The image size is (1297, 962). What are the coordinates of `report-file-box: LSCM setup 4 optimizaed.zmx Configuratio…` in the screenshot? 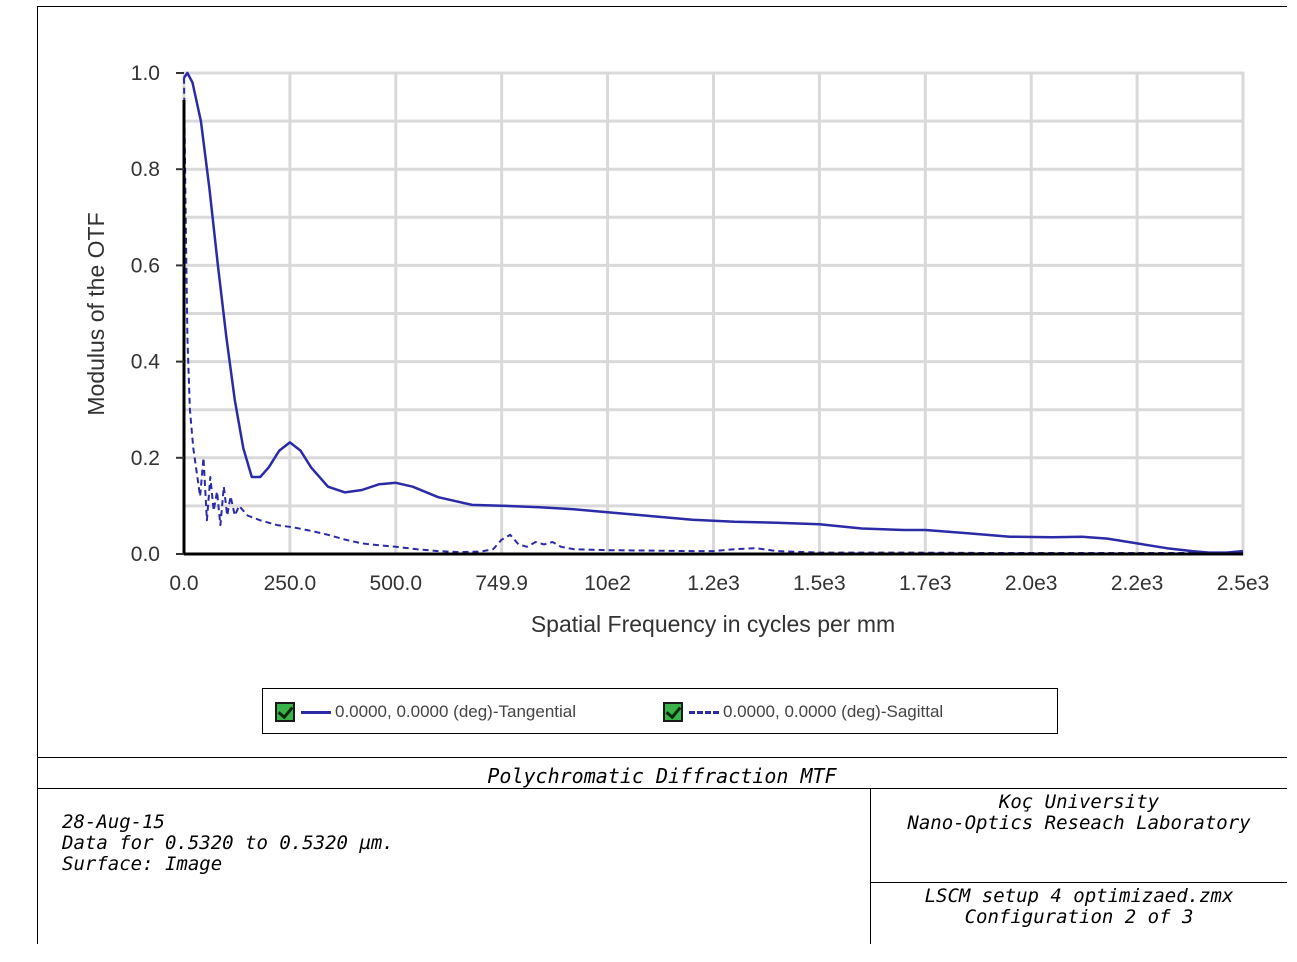 It's located at (1078, 913).